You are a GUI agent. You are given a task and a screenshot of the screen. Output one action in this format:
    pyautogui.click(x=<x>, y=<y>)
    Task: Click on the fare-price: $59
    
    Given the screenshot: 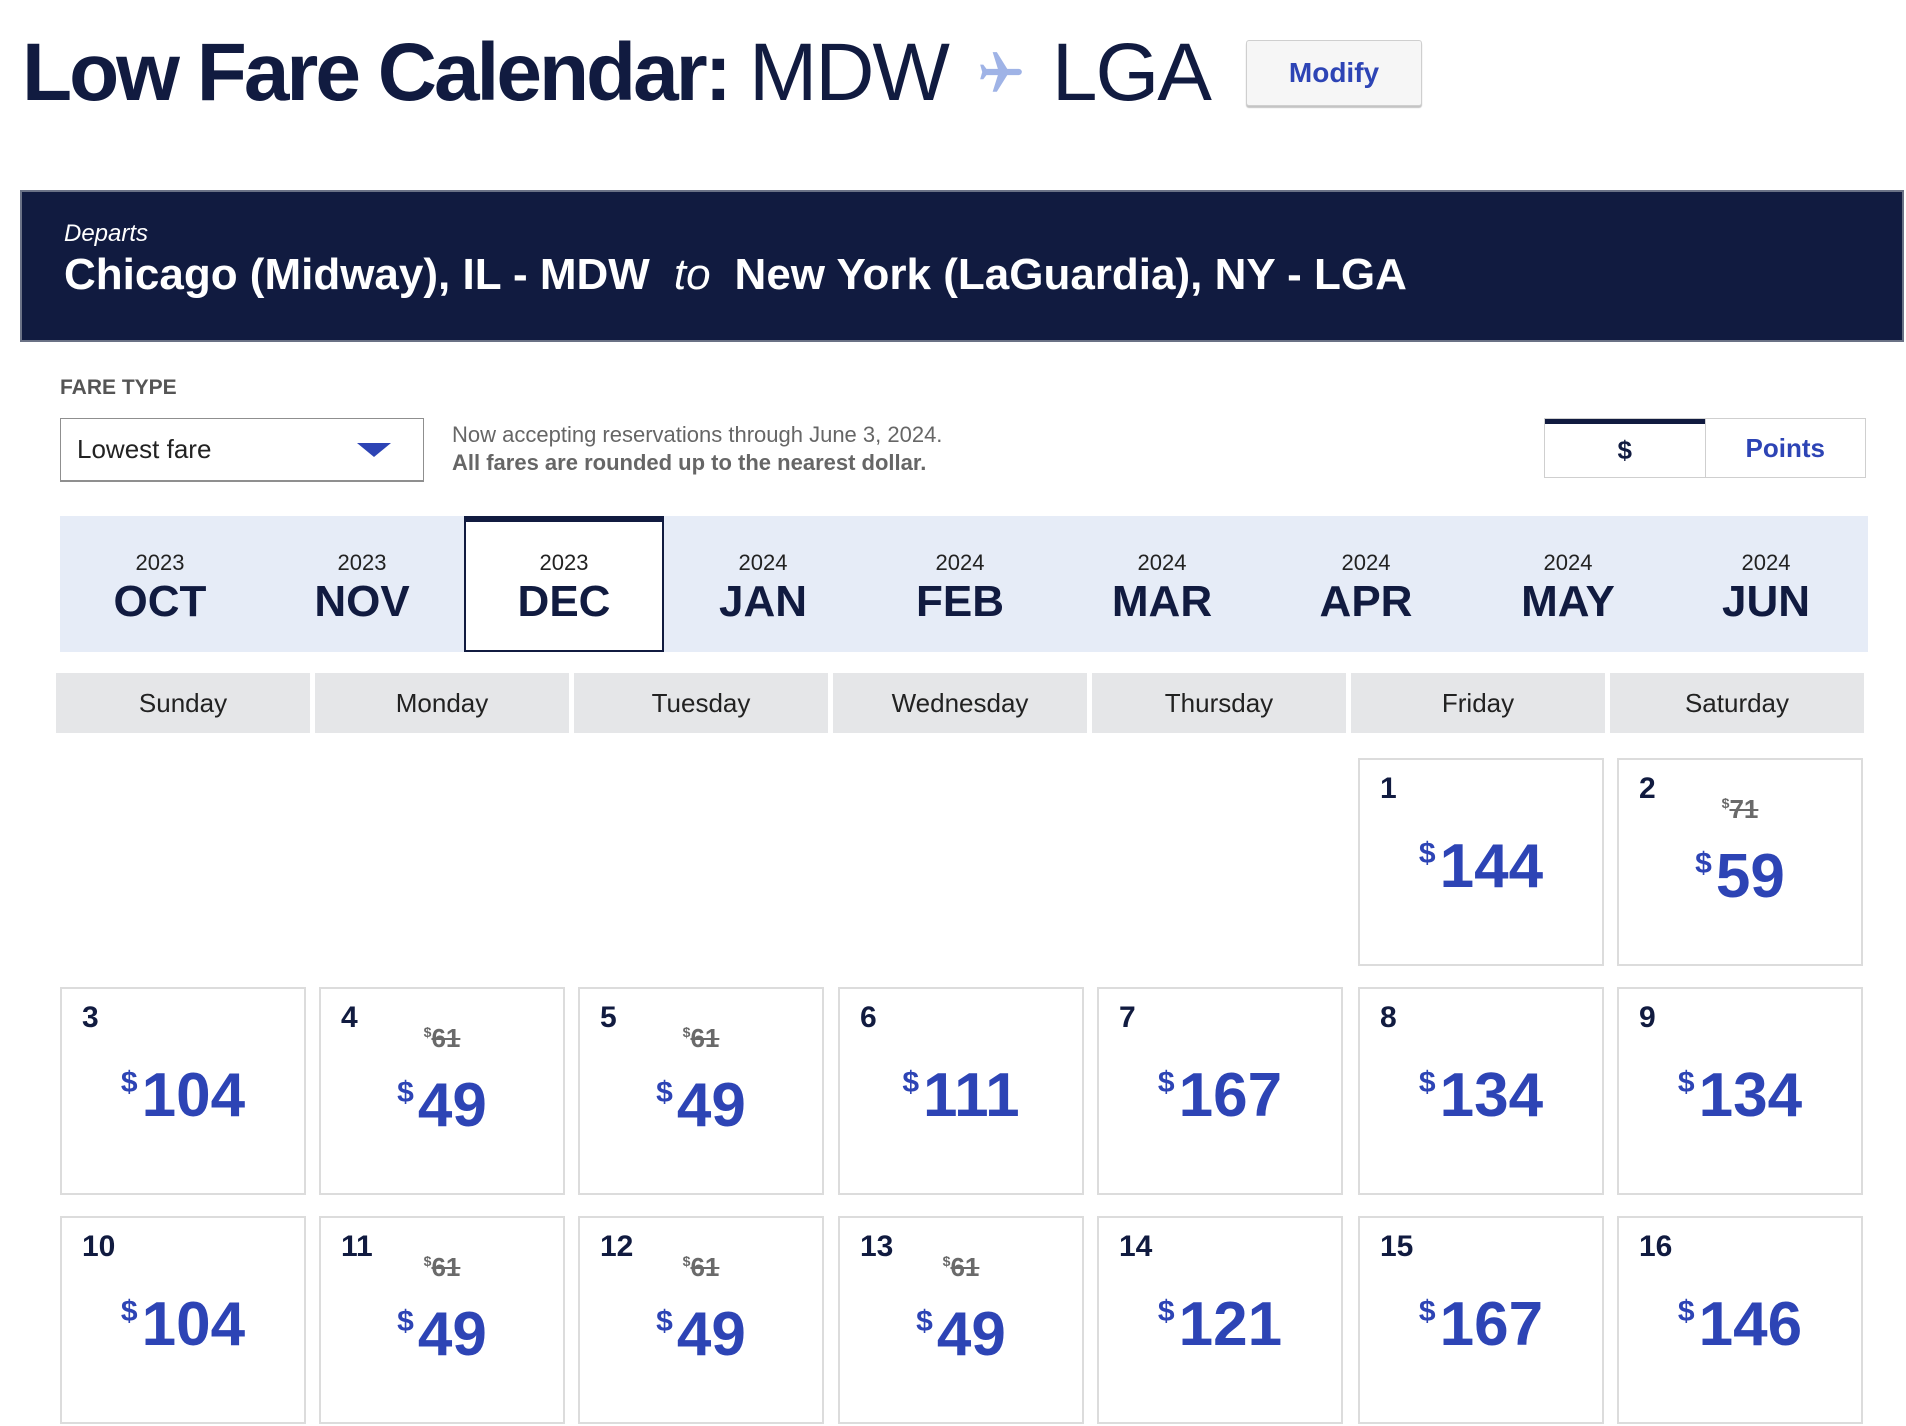 What is the action you would take?
    pyautogui.click(x=1740, y=870)
    